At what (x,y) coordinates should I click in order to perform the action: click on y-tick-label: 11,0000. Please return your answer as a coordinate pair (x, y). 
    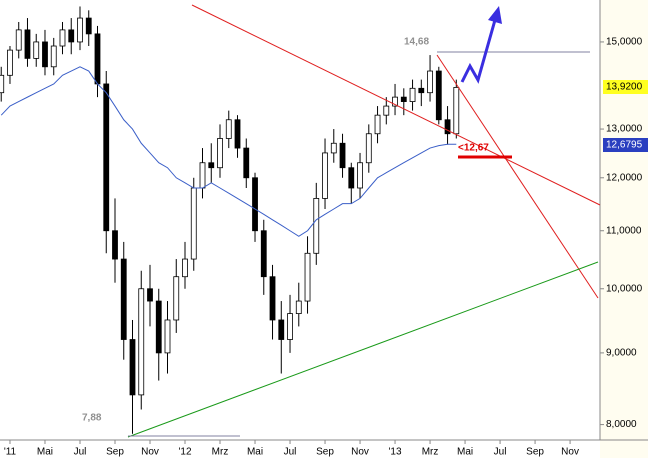
    Looking at the image, I should click on (624, 230).